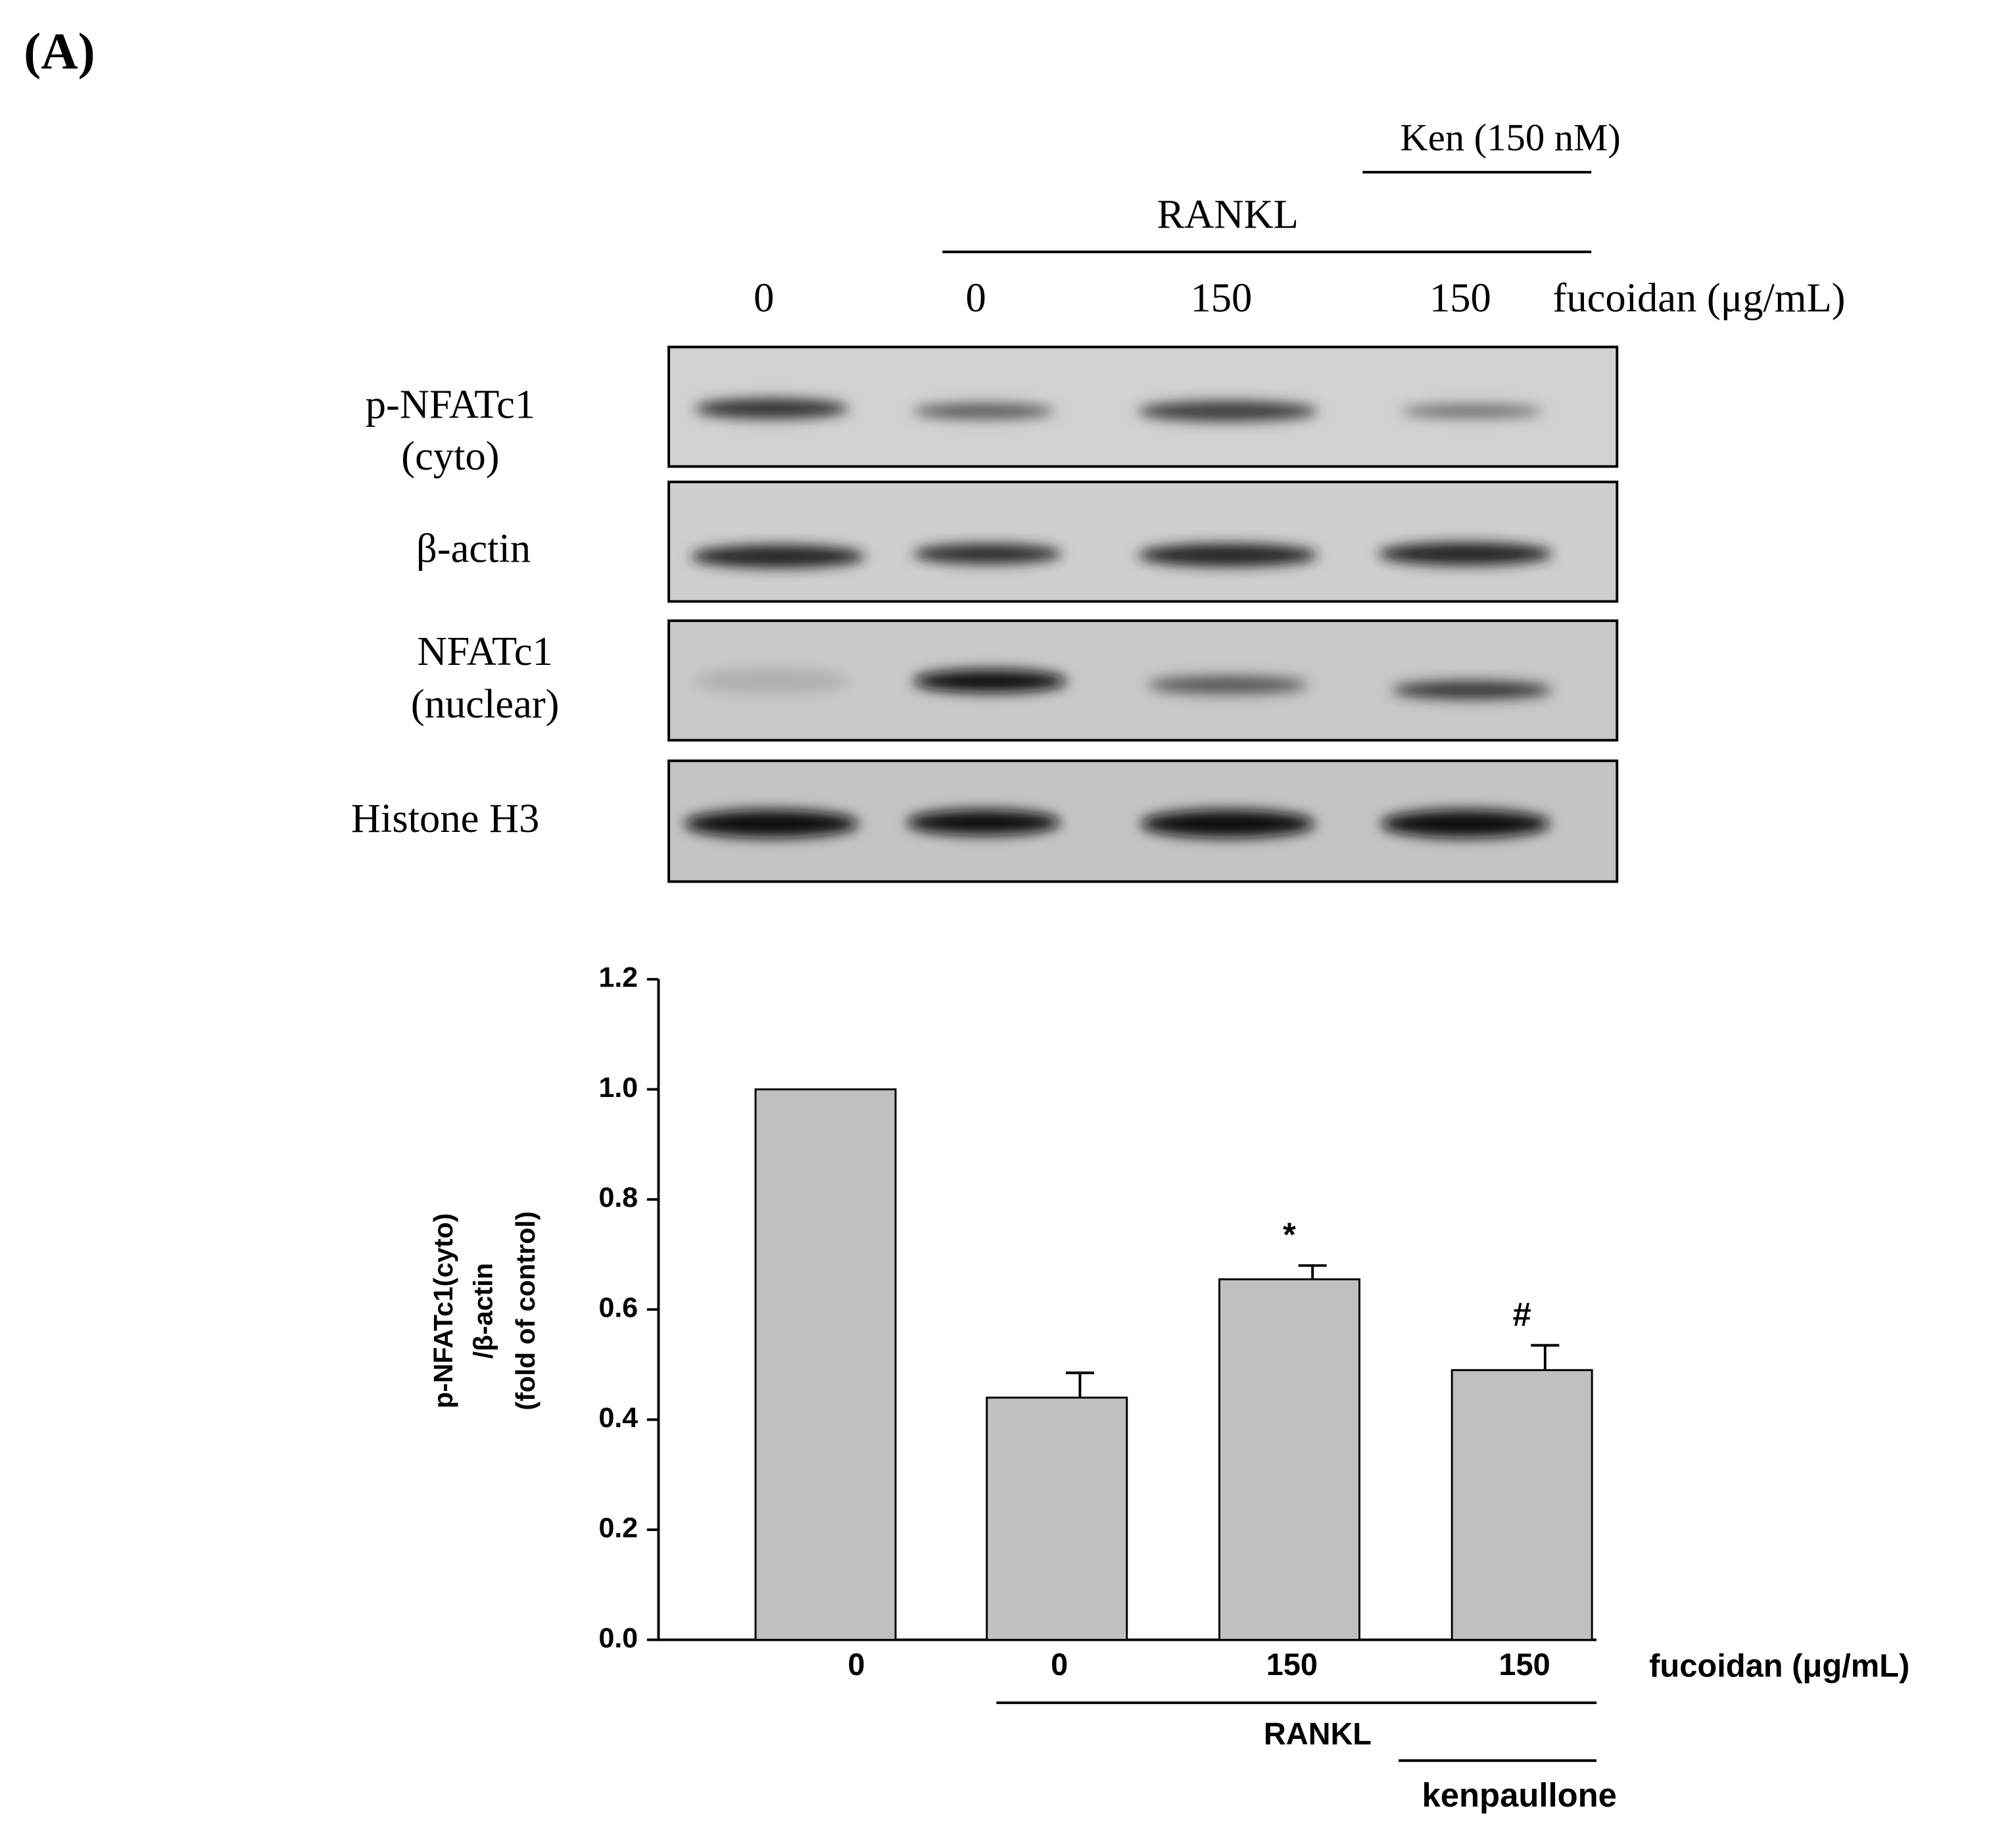 This screenshot has height=1848, width=2016. What do you see at coordinates (485, 651) in the screenshot?
I see `row-label: NFATc1` at bounding box center [485, 651].